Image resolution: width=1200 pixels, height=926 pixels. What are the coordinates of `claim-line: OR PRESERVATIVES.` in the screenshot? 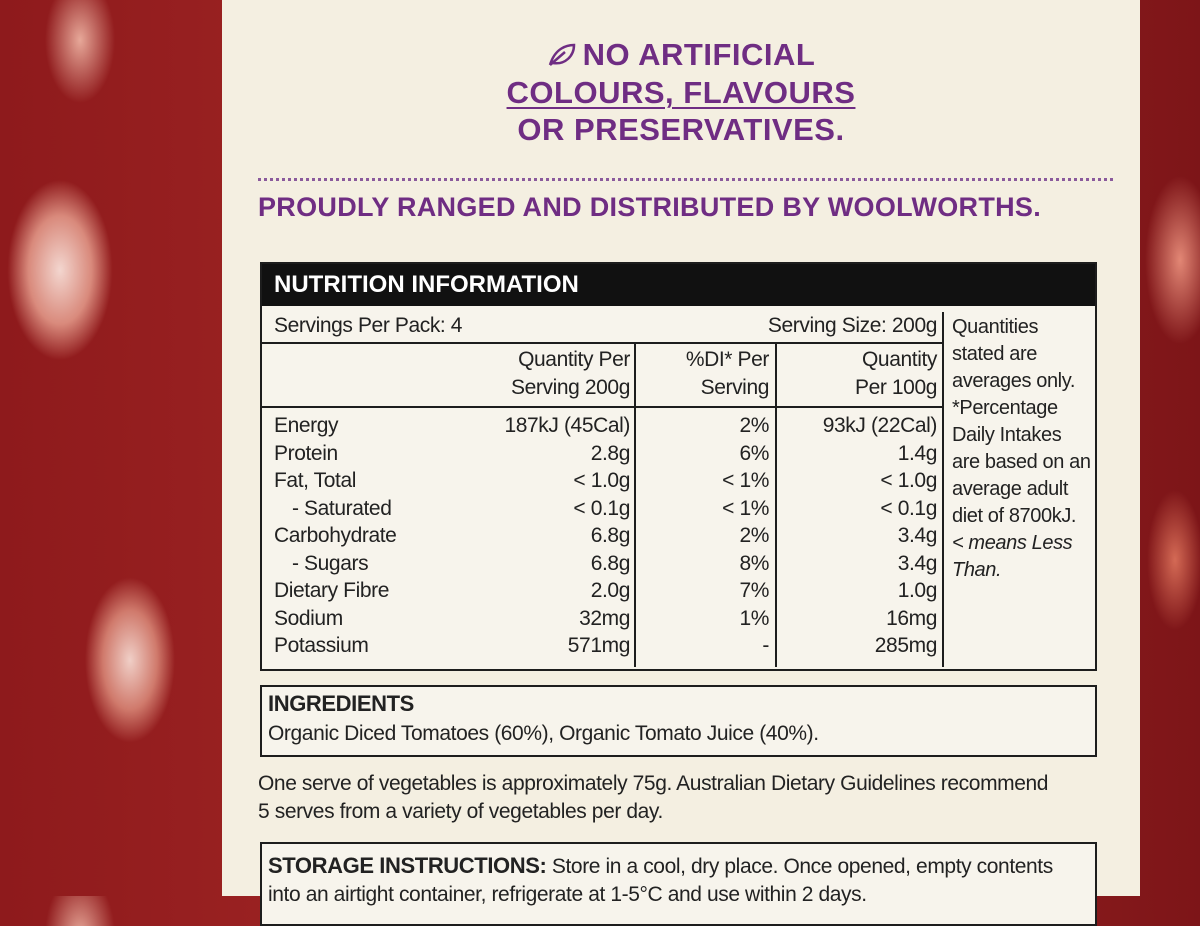 It's located at (681, 130).